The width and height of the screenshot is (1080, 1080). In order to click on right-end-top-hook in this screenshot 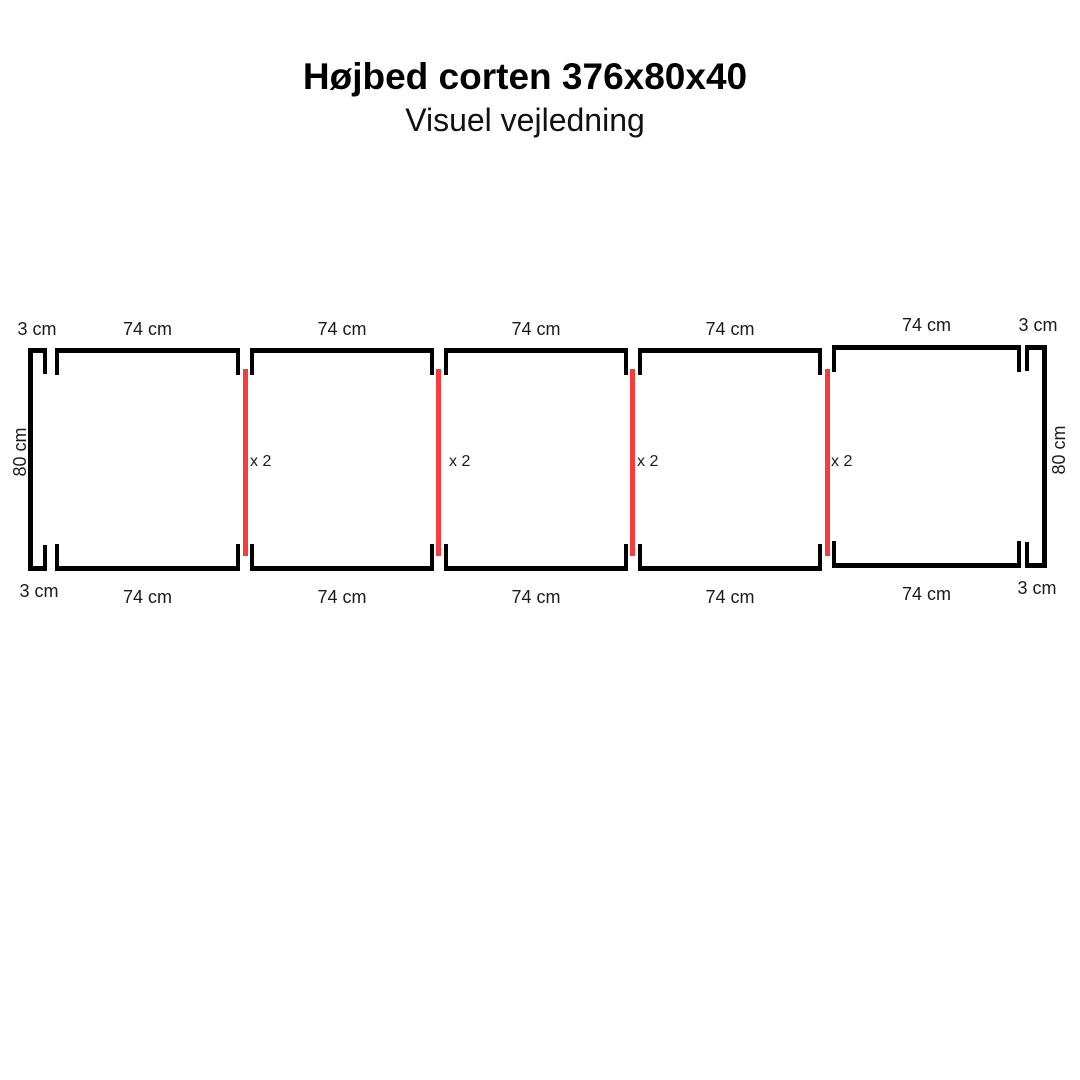, I will do `click(1027, 358)`.